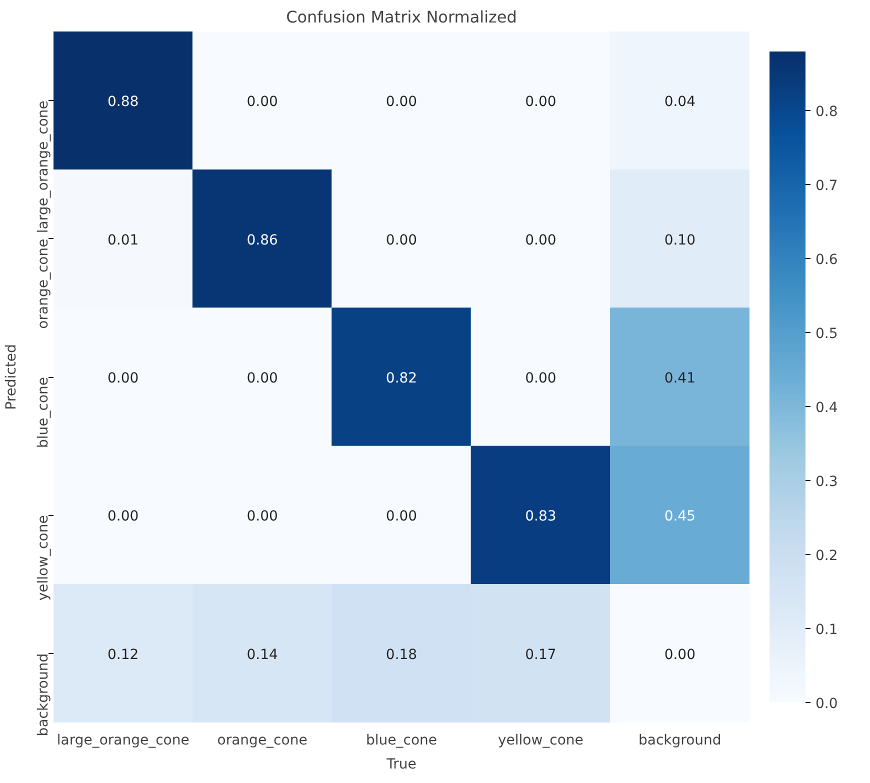  What do you see at coordinates (680, 378) in the screenshot?
I see `data-label: 0.41` at bounding box center [680, 378].